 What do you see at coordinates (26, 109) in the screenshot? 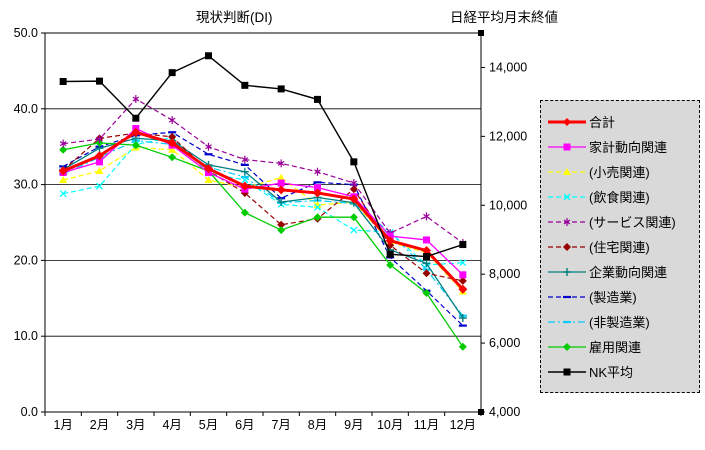
I see `y-left-tick-label: 40.0` at bounding box center [26, 109].